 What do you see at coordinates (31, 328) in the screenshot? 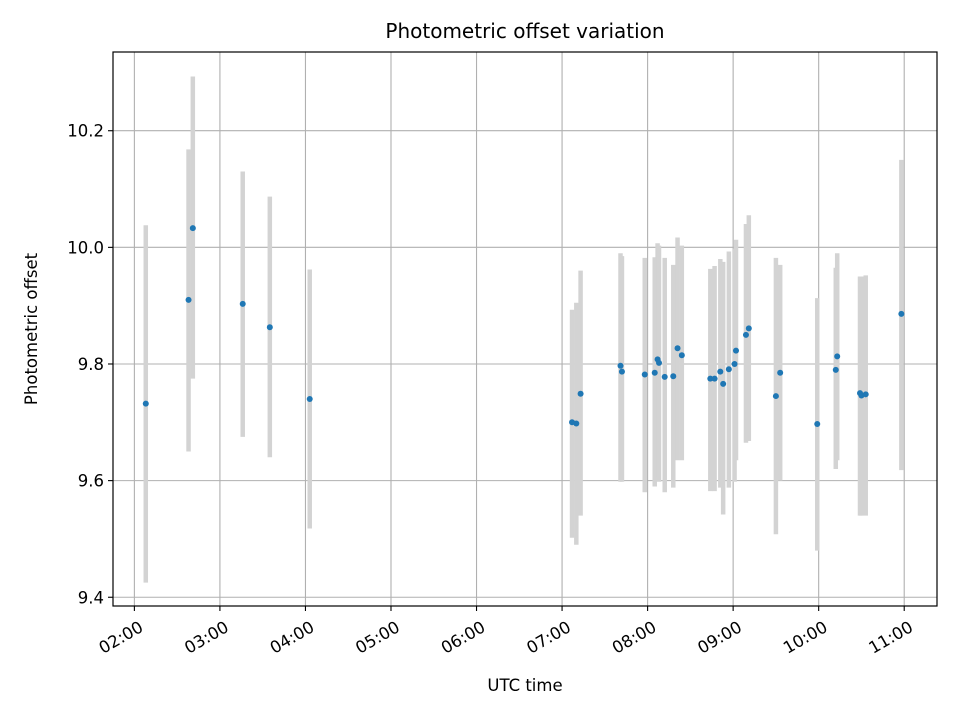
I see `y-axis-label: Photometric offset` at bounding box center [31, 328].